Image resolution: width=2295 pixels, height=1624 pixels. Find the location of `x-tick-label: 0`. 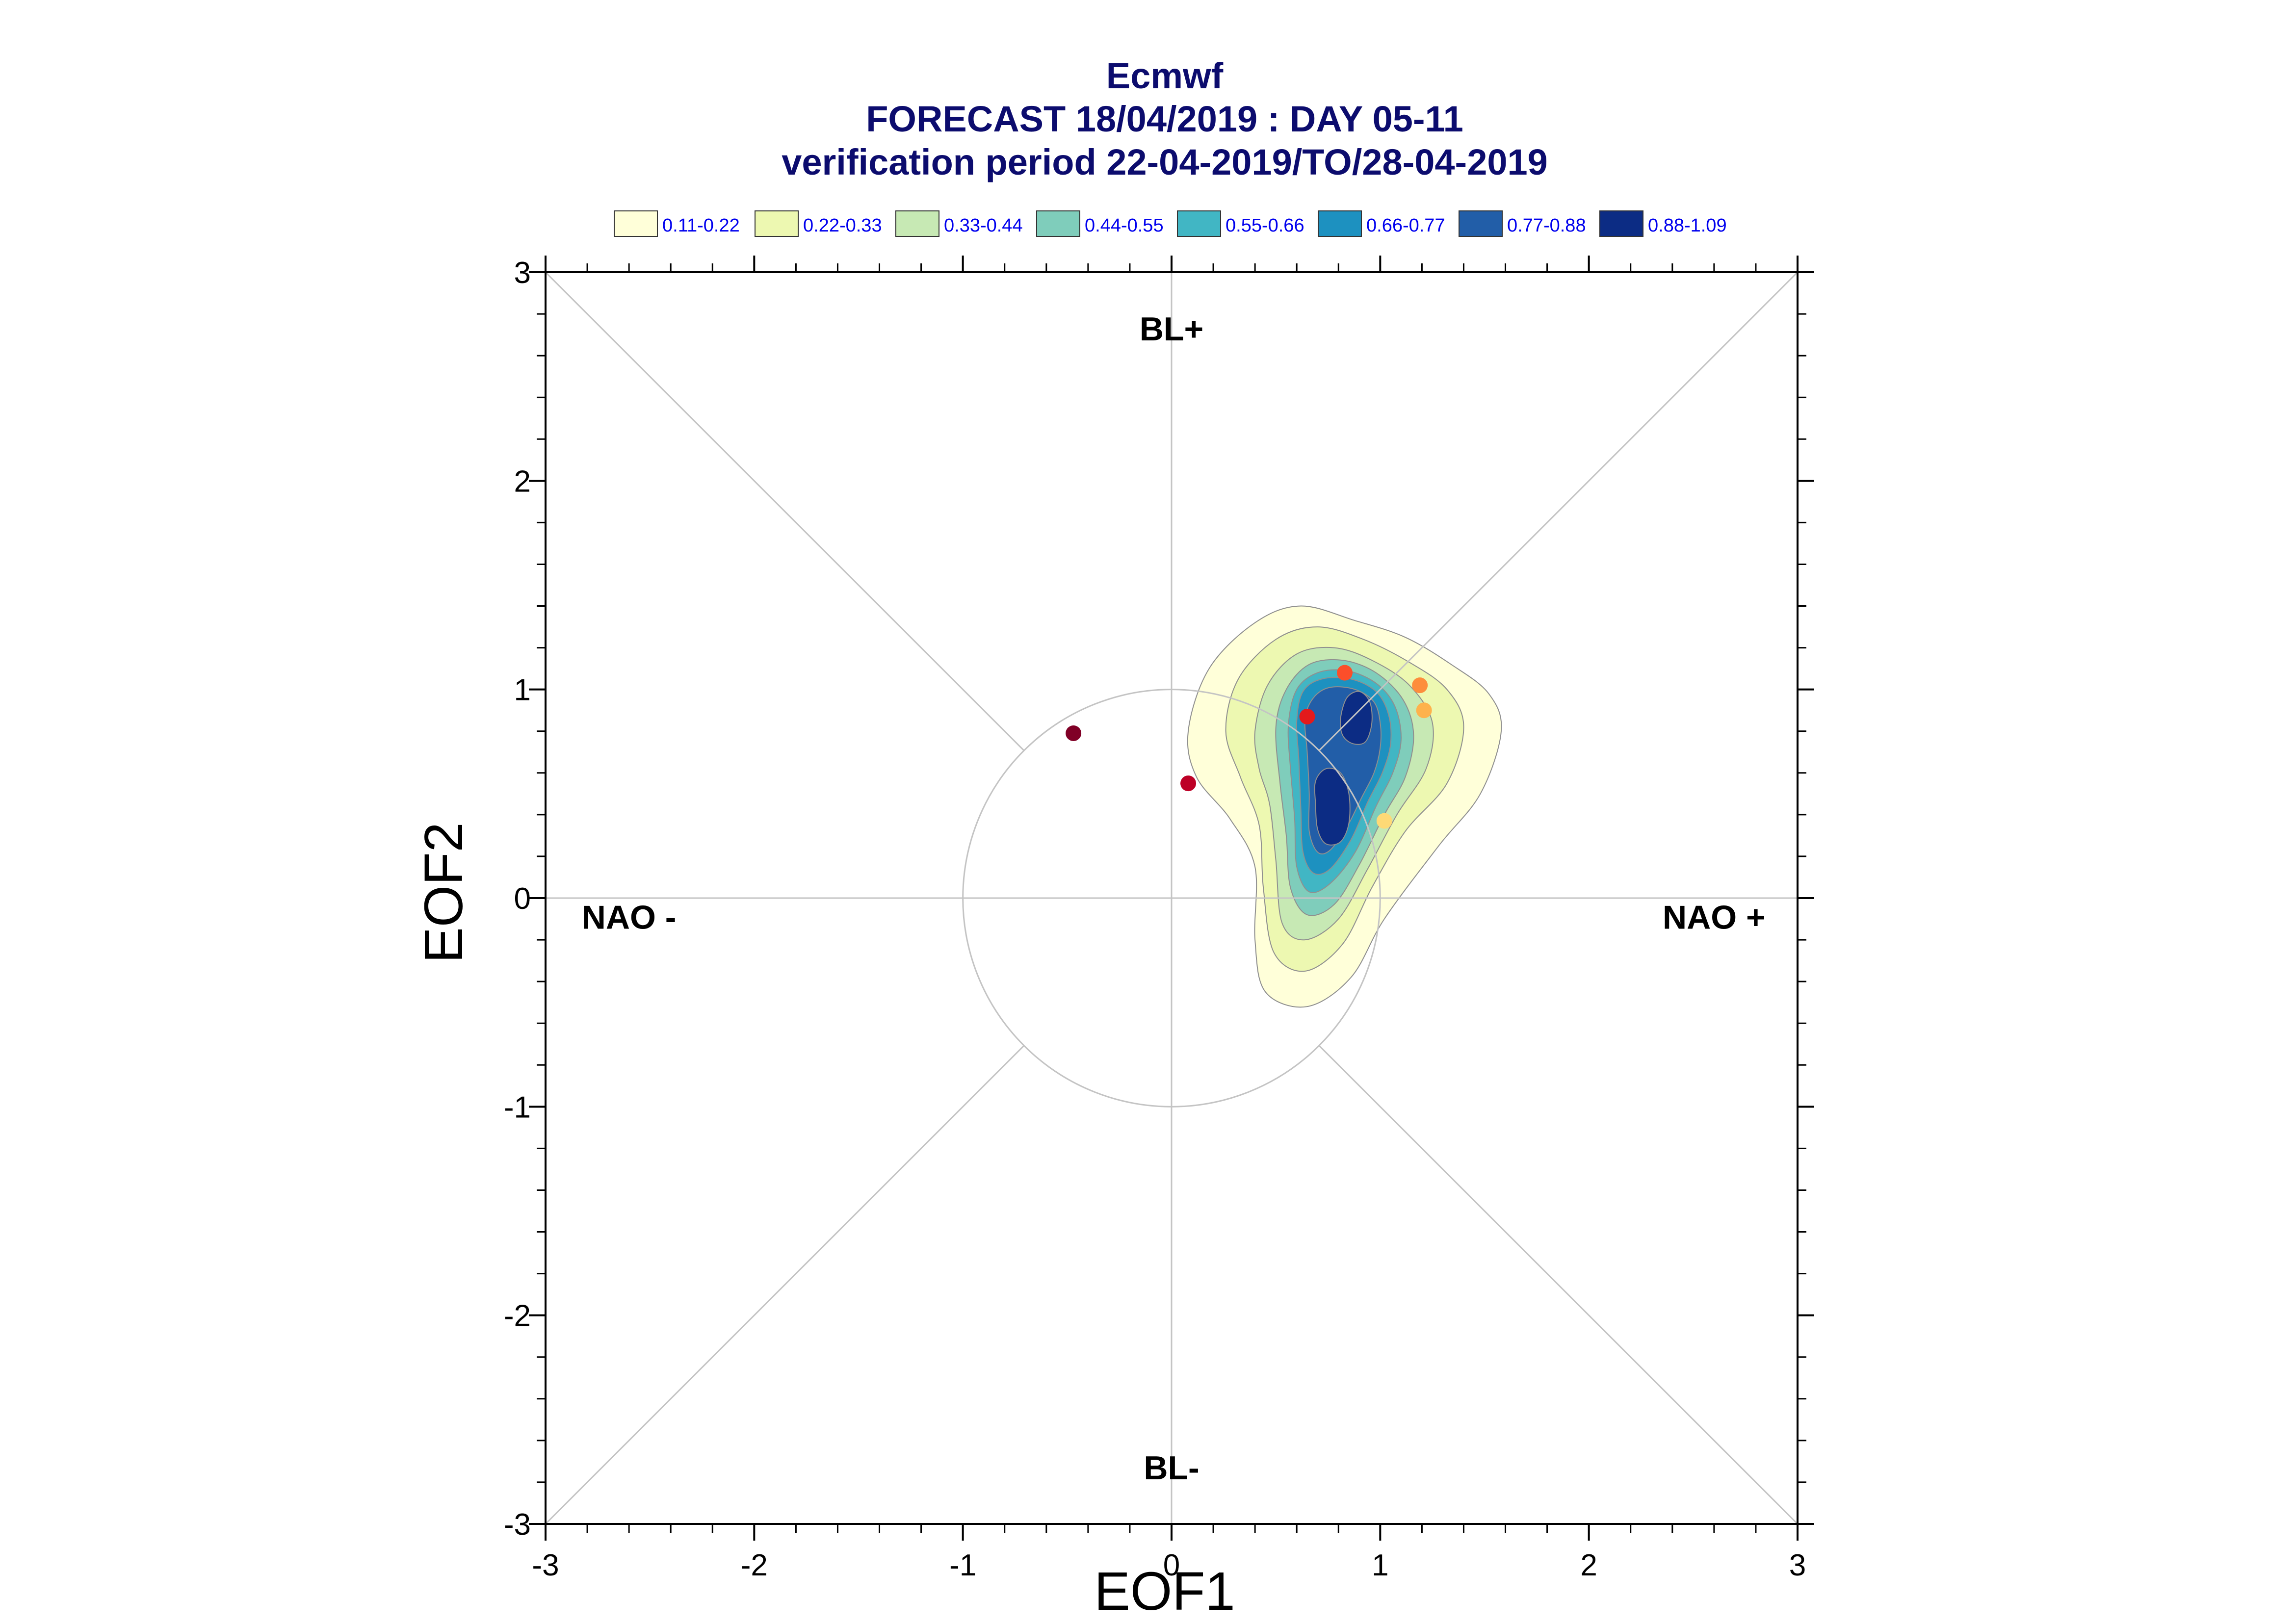

x-tick-label: 0 is located at coordinates (1171, 1565).